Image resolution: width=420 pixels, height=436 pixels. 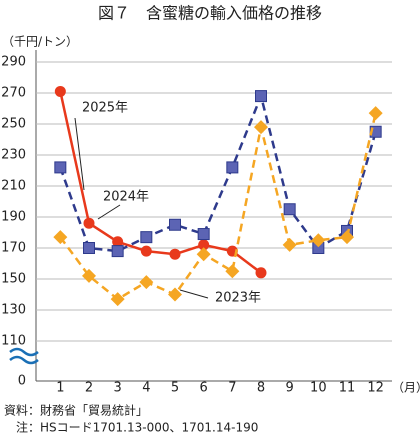 What do you see at coordinates (13, 186) in the screenshot?
I see `y-tick-label: 210` at bounding box center [13, 186].